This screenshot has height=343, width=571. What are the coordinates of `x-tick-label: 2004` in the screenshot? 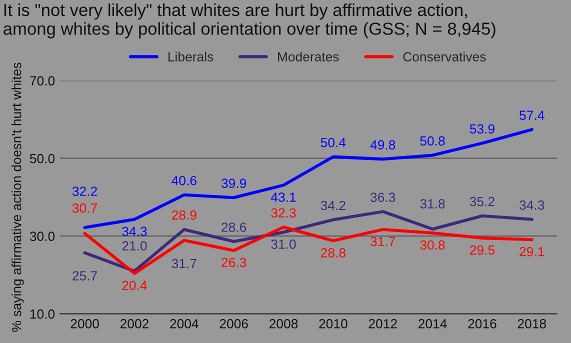 It's located at (184, 323).